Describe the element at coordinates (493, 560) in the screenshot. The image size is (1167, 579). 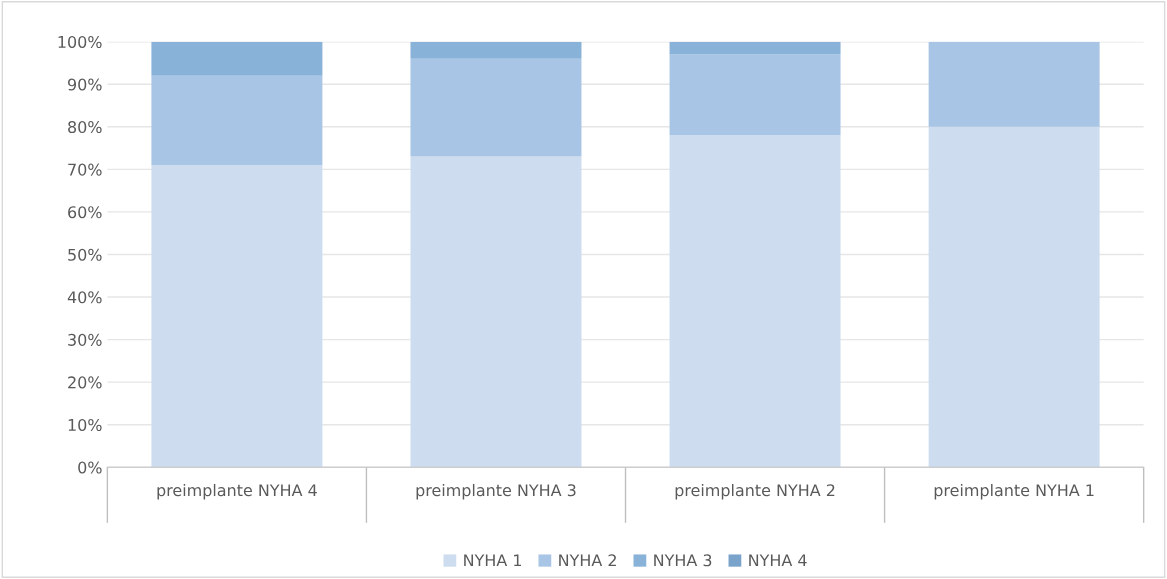
I see `legend-label: NYHA 1` at that location.